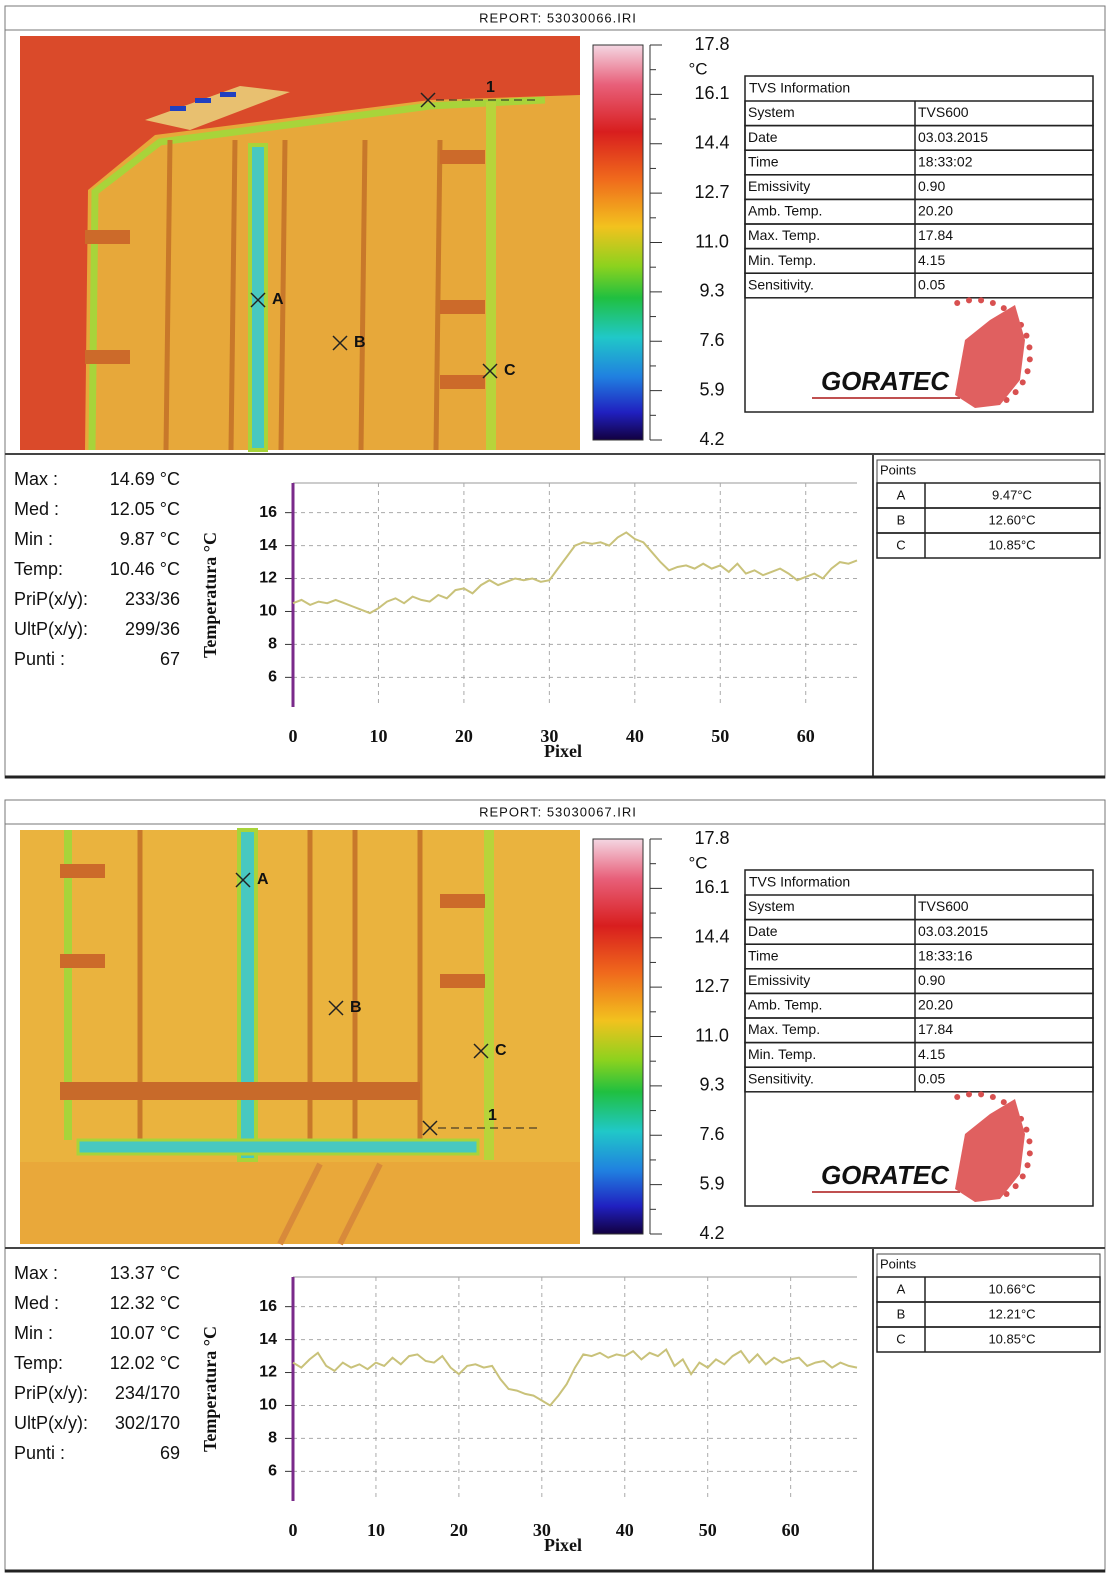  I want to click on point-value: 10.85°C, so click(1011, 1338).